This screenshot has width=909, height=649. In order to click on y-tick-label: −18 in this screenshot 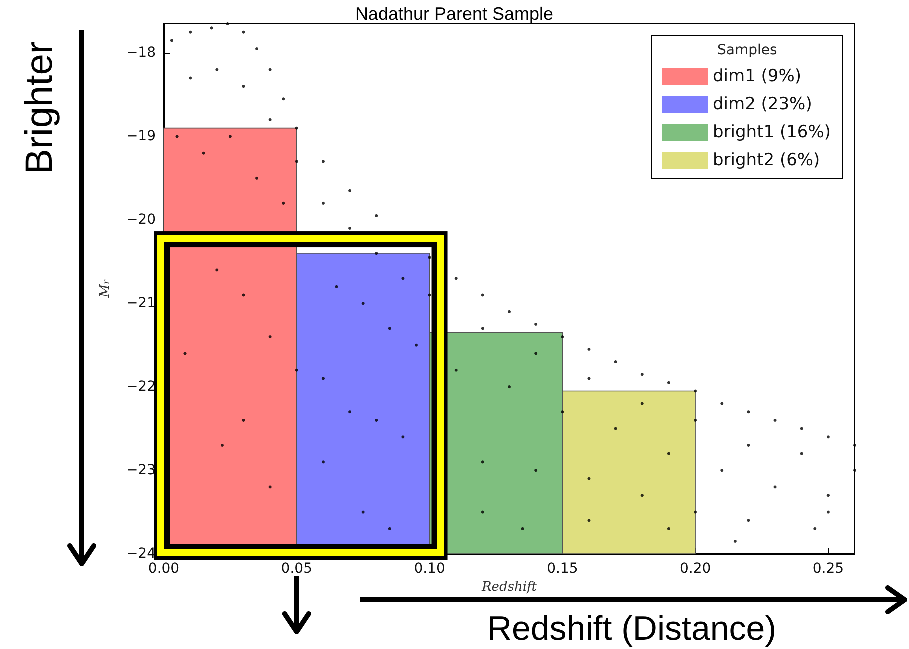, I will do `click(141, 53)`.